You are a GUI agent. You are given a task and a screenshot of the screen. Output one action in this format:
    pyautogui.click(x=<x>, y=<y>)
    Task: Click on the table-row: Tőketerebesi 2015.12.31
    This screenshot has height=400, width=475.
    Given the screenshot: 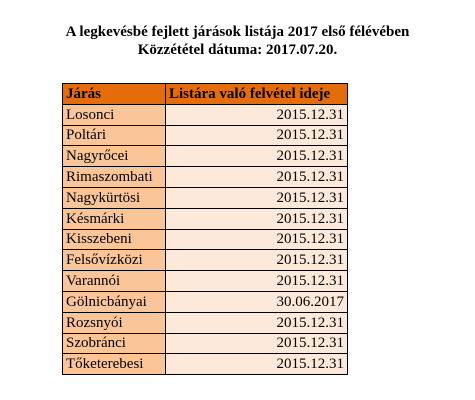 What is the action you would take?
    pyautogui.click(x=205, y=364)
    